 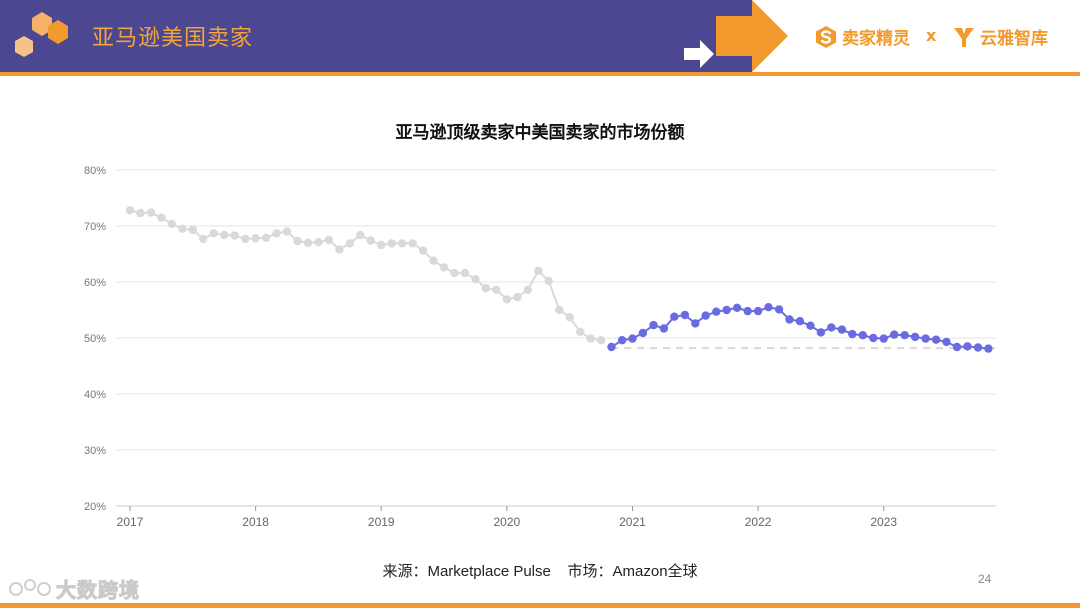 I want to click on footer-divider, so click(x=540, y=605).